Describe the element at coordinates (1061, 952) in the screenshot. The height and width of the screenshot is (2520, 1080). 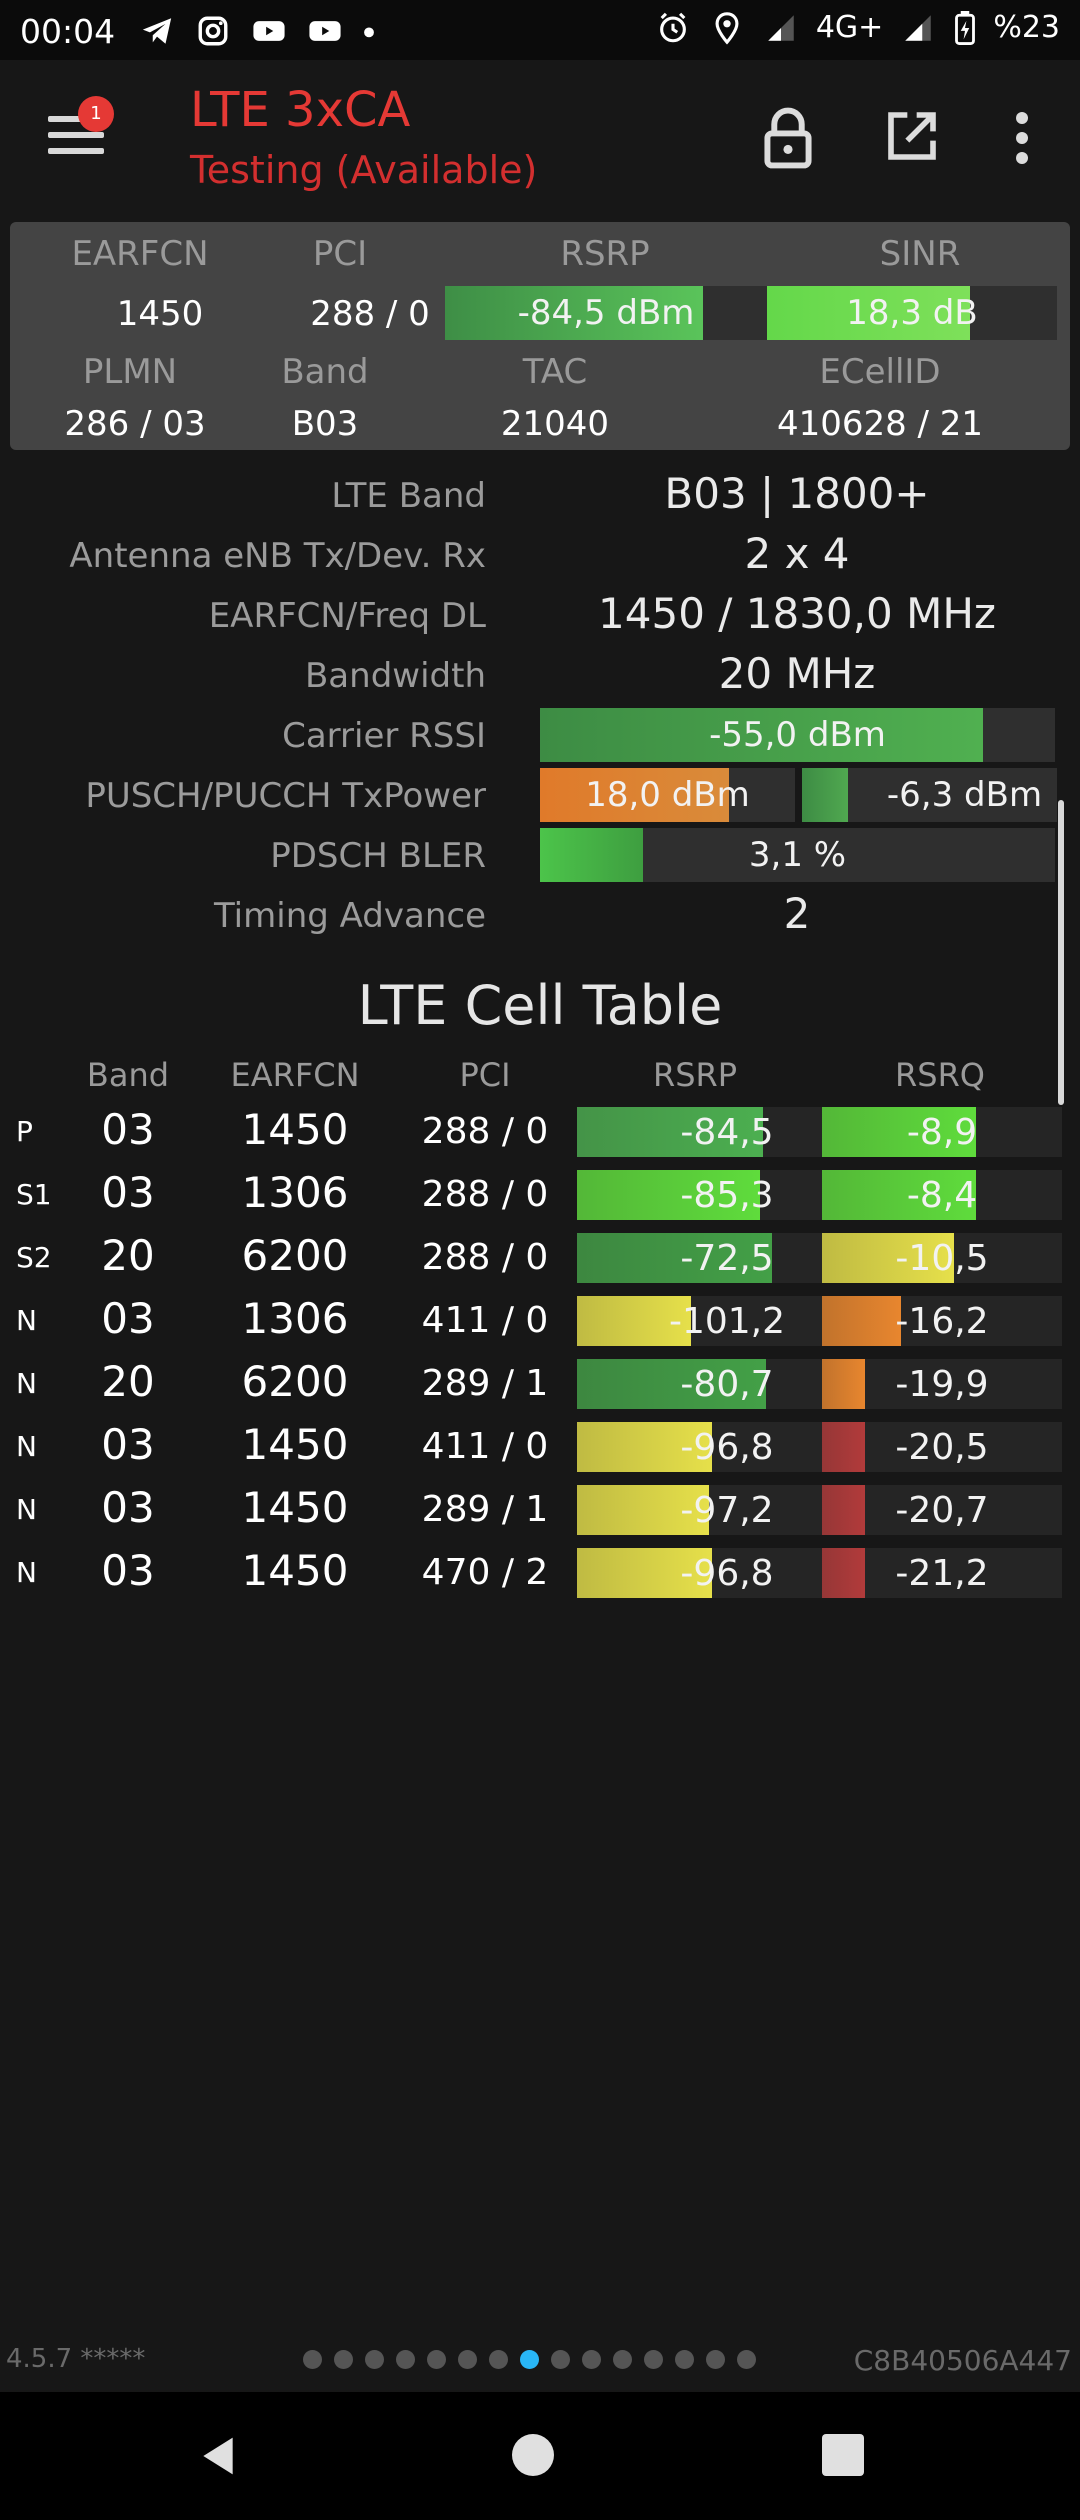
I see `scrollbar` at that location.